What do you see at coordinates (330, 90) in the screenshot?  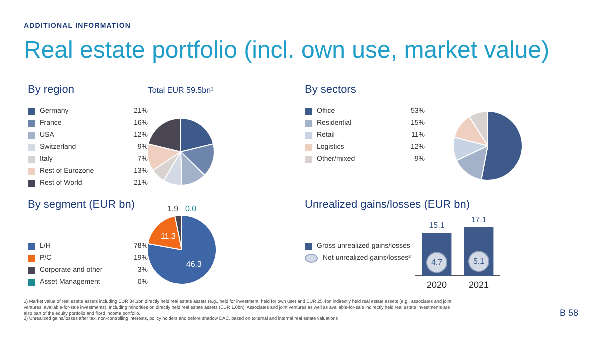 I see `chart-title: By sectors` at bounding box center [330, 90].